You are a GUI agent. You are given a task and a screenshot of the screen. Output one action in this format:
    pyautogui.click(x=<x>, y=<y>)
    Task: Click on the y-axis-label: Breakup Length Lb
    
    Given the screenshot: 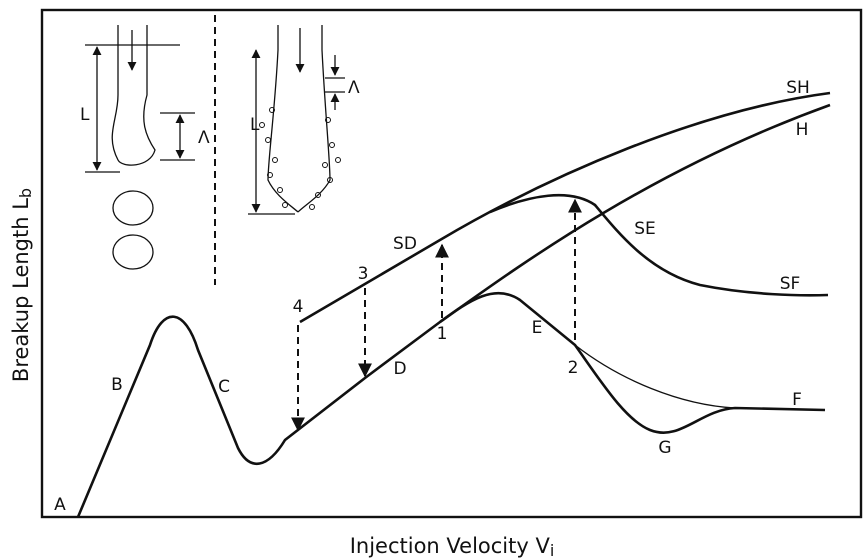 What is the action you would take?
    pyautogui.click(x=22, y=285)
    